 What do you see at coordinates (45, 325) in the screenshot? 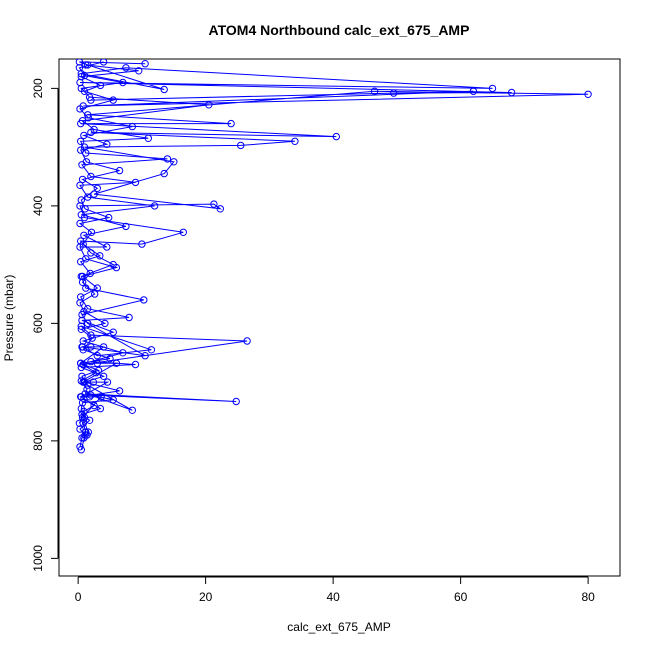
I see `y-axis: 200 400 600 800 1000` at bounding box center [45, 325].